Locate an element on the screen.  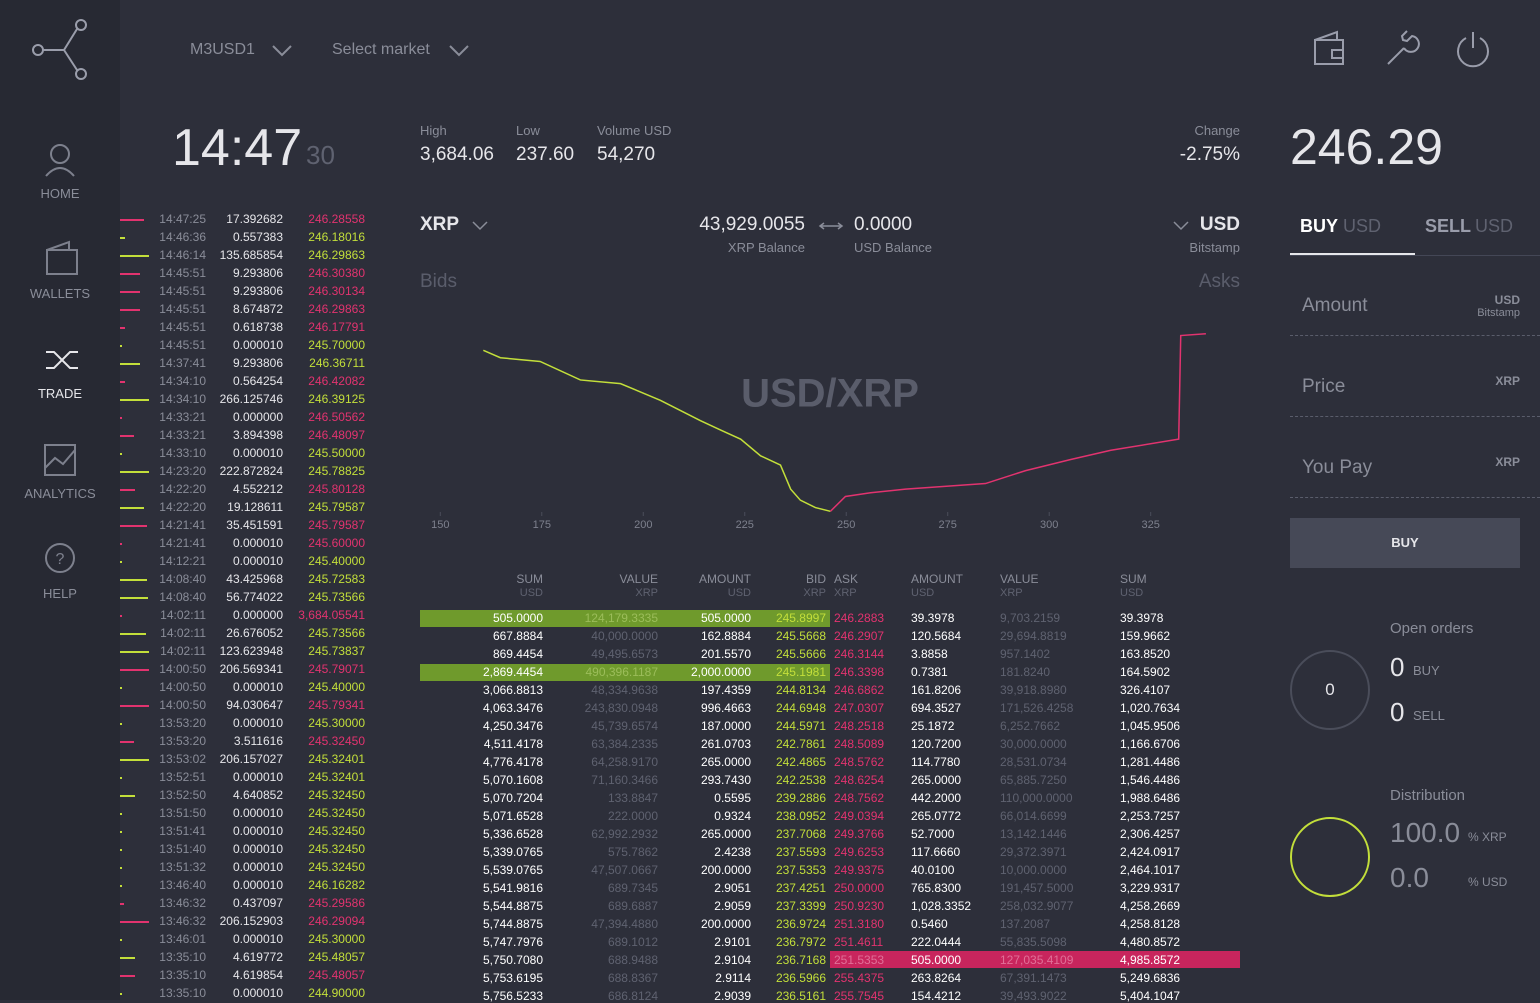
balance-icons is located at coordinates (830, 226).